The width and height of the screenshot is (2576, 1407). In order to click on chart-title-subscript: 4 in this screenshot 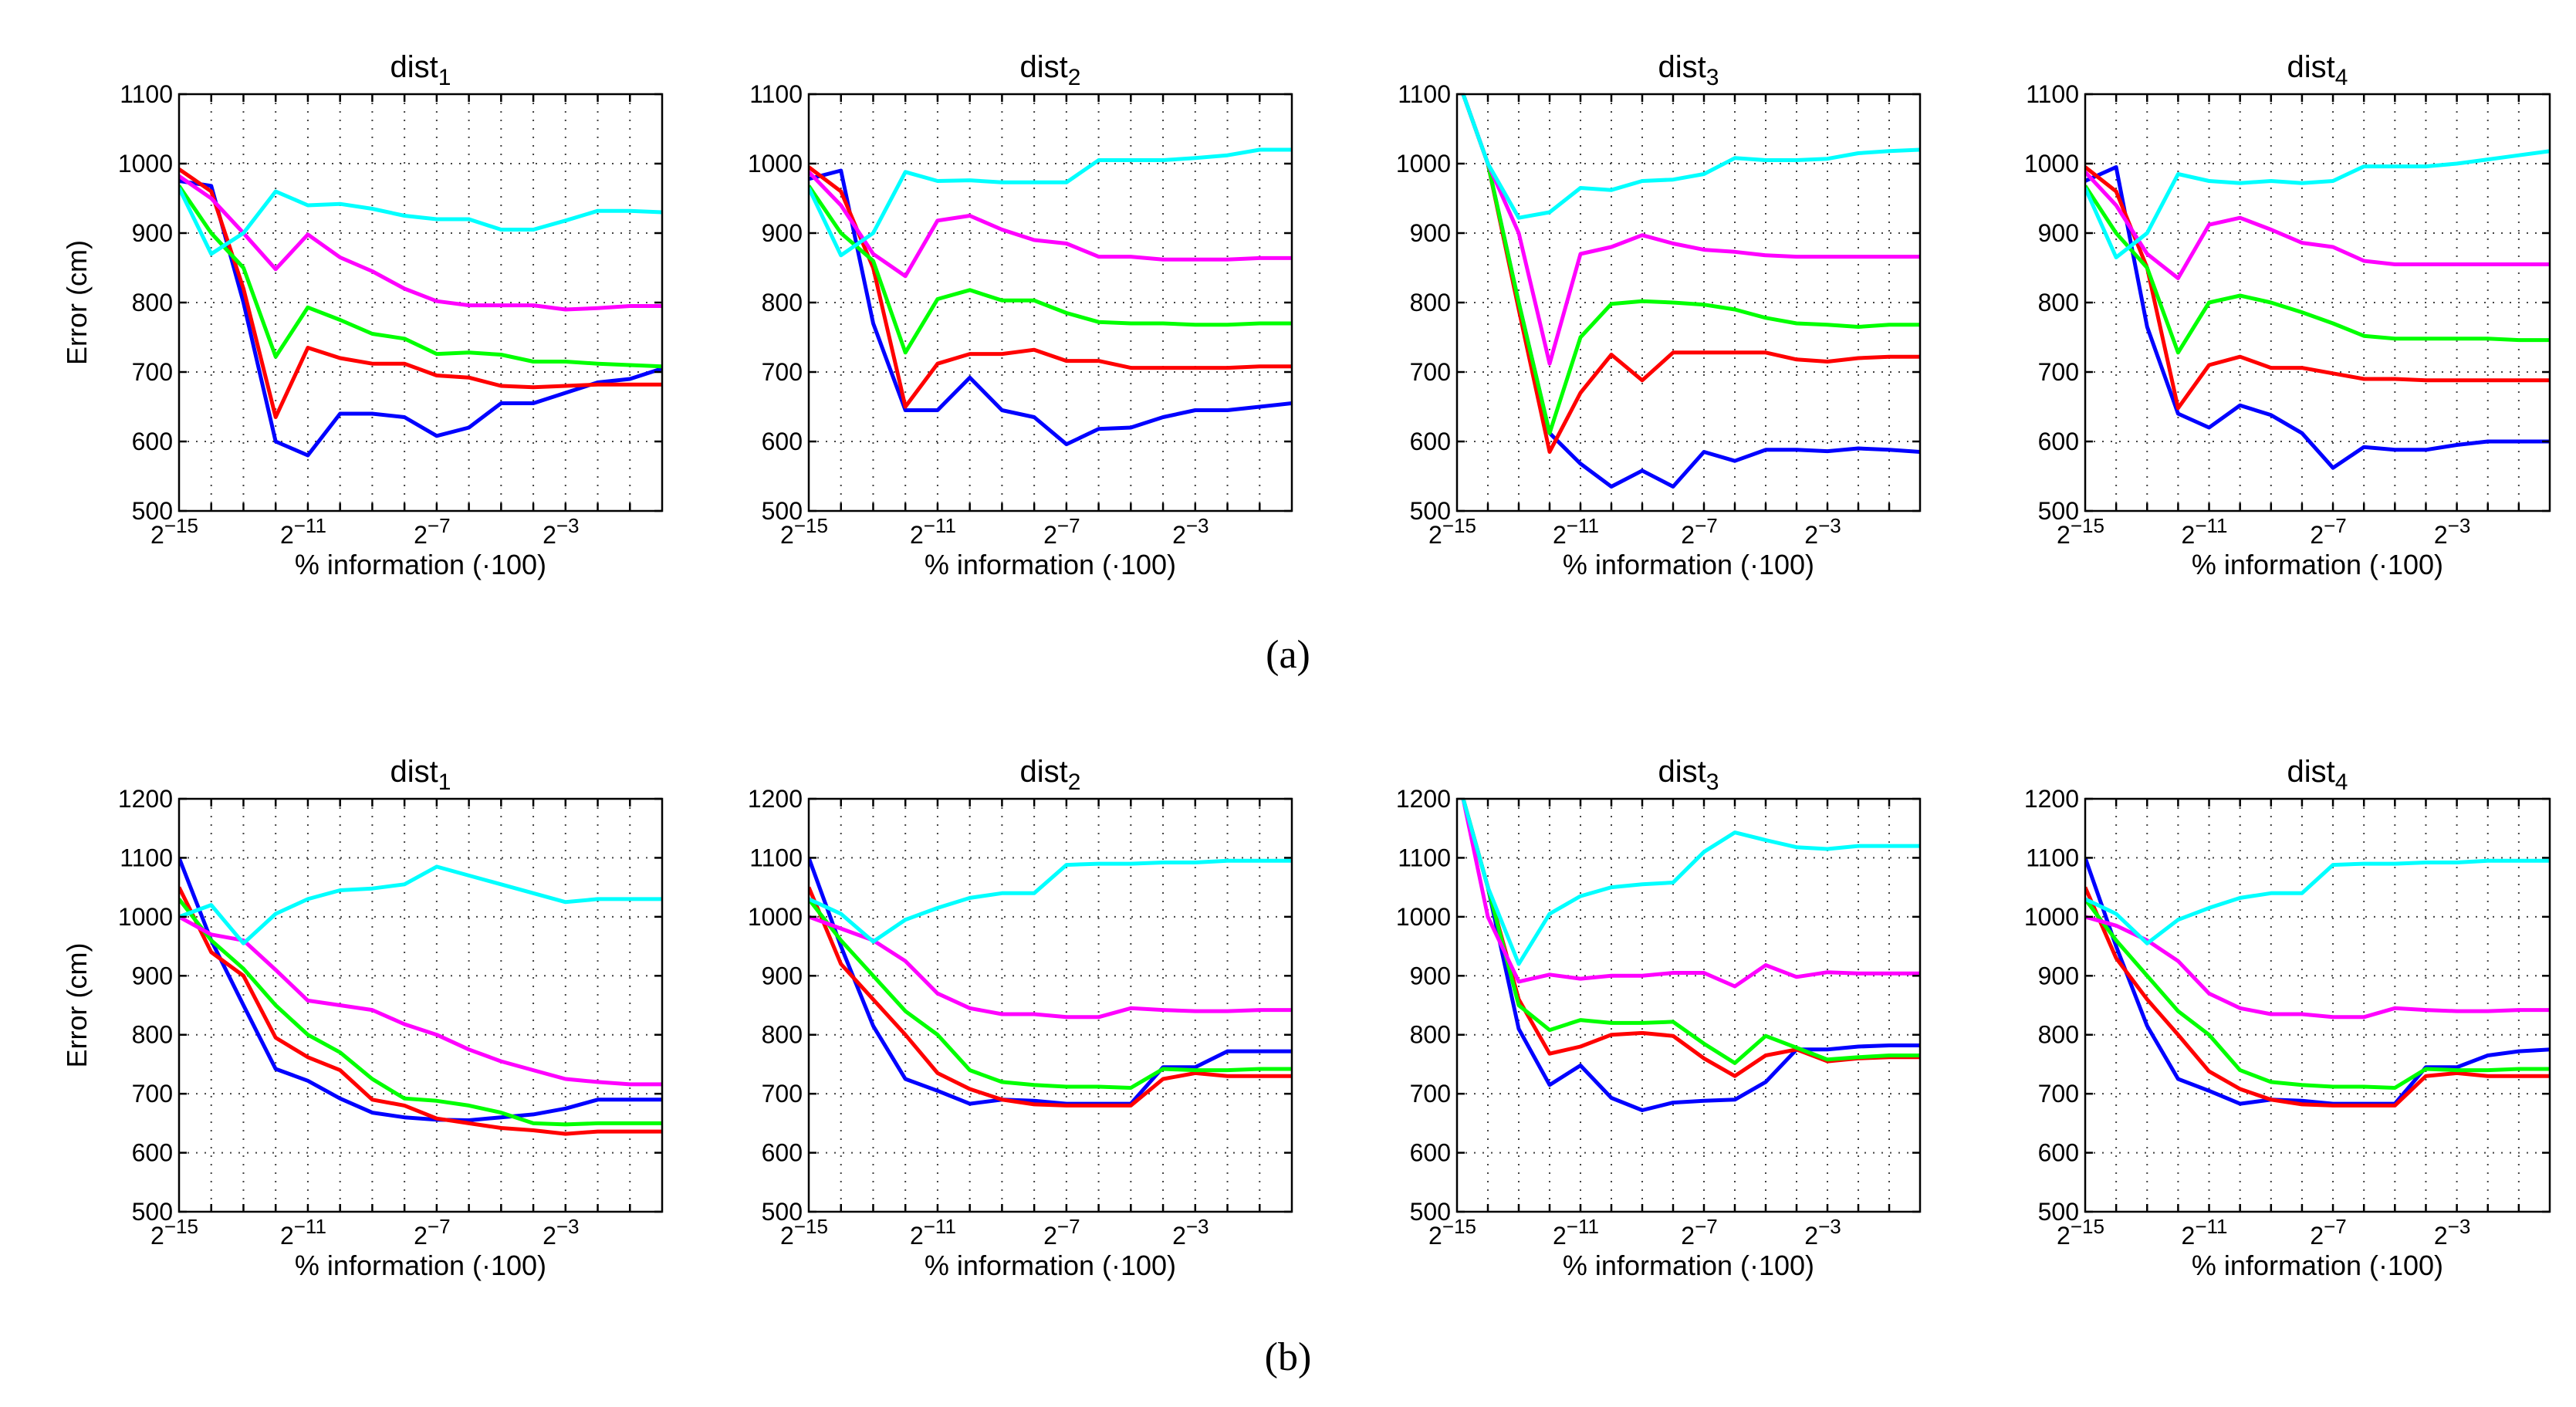, I will do `click(2341, 77)`.